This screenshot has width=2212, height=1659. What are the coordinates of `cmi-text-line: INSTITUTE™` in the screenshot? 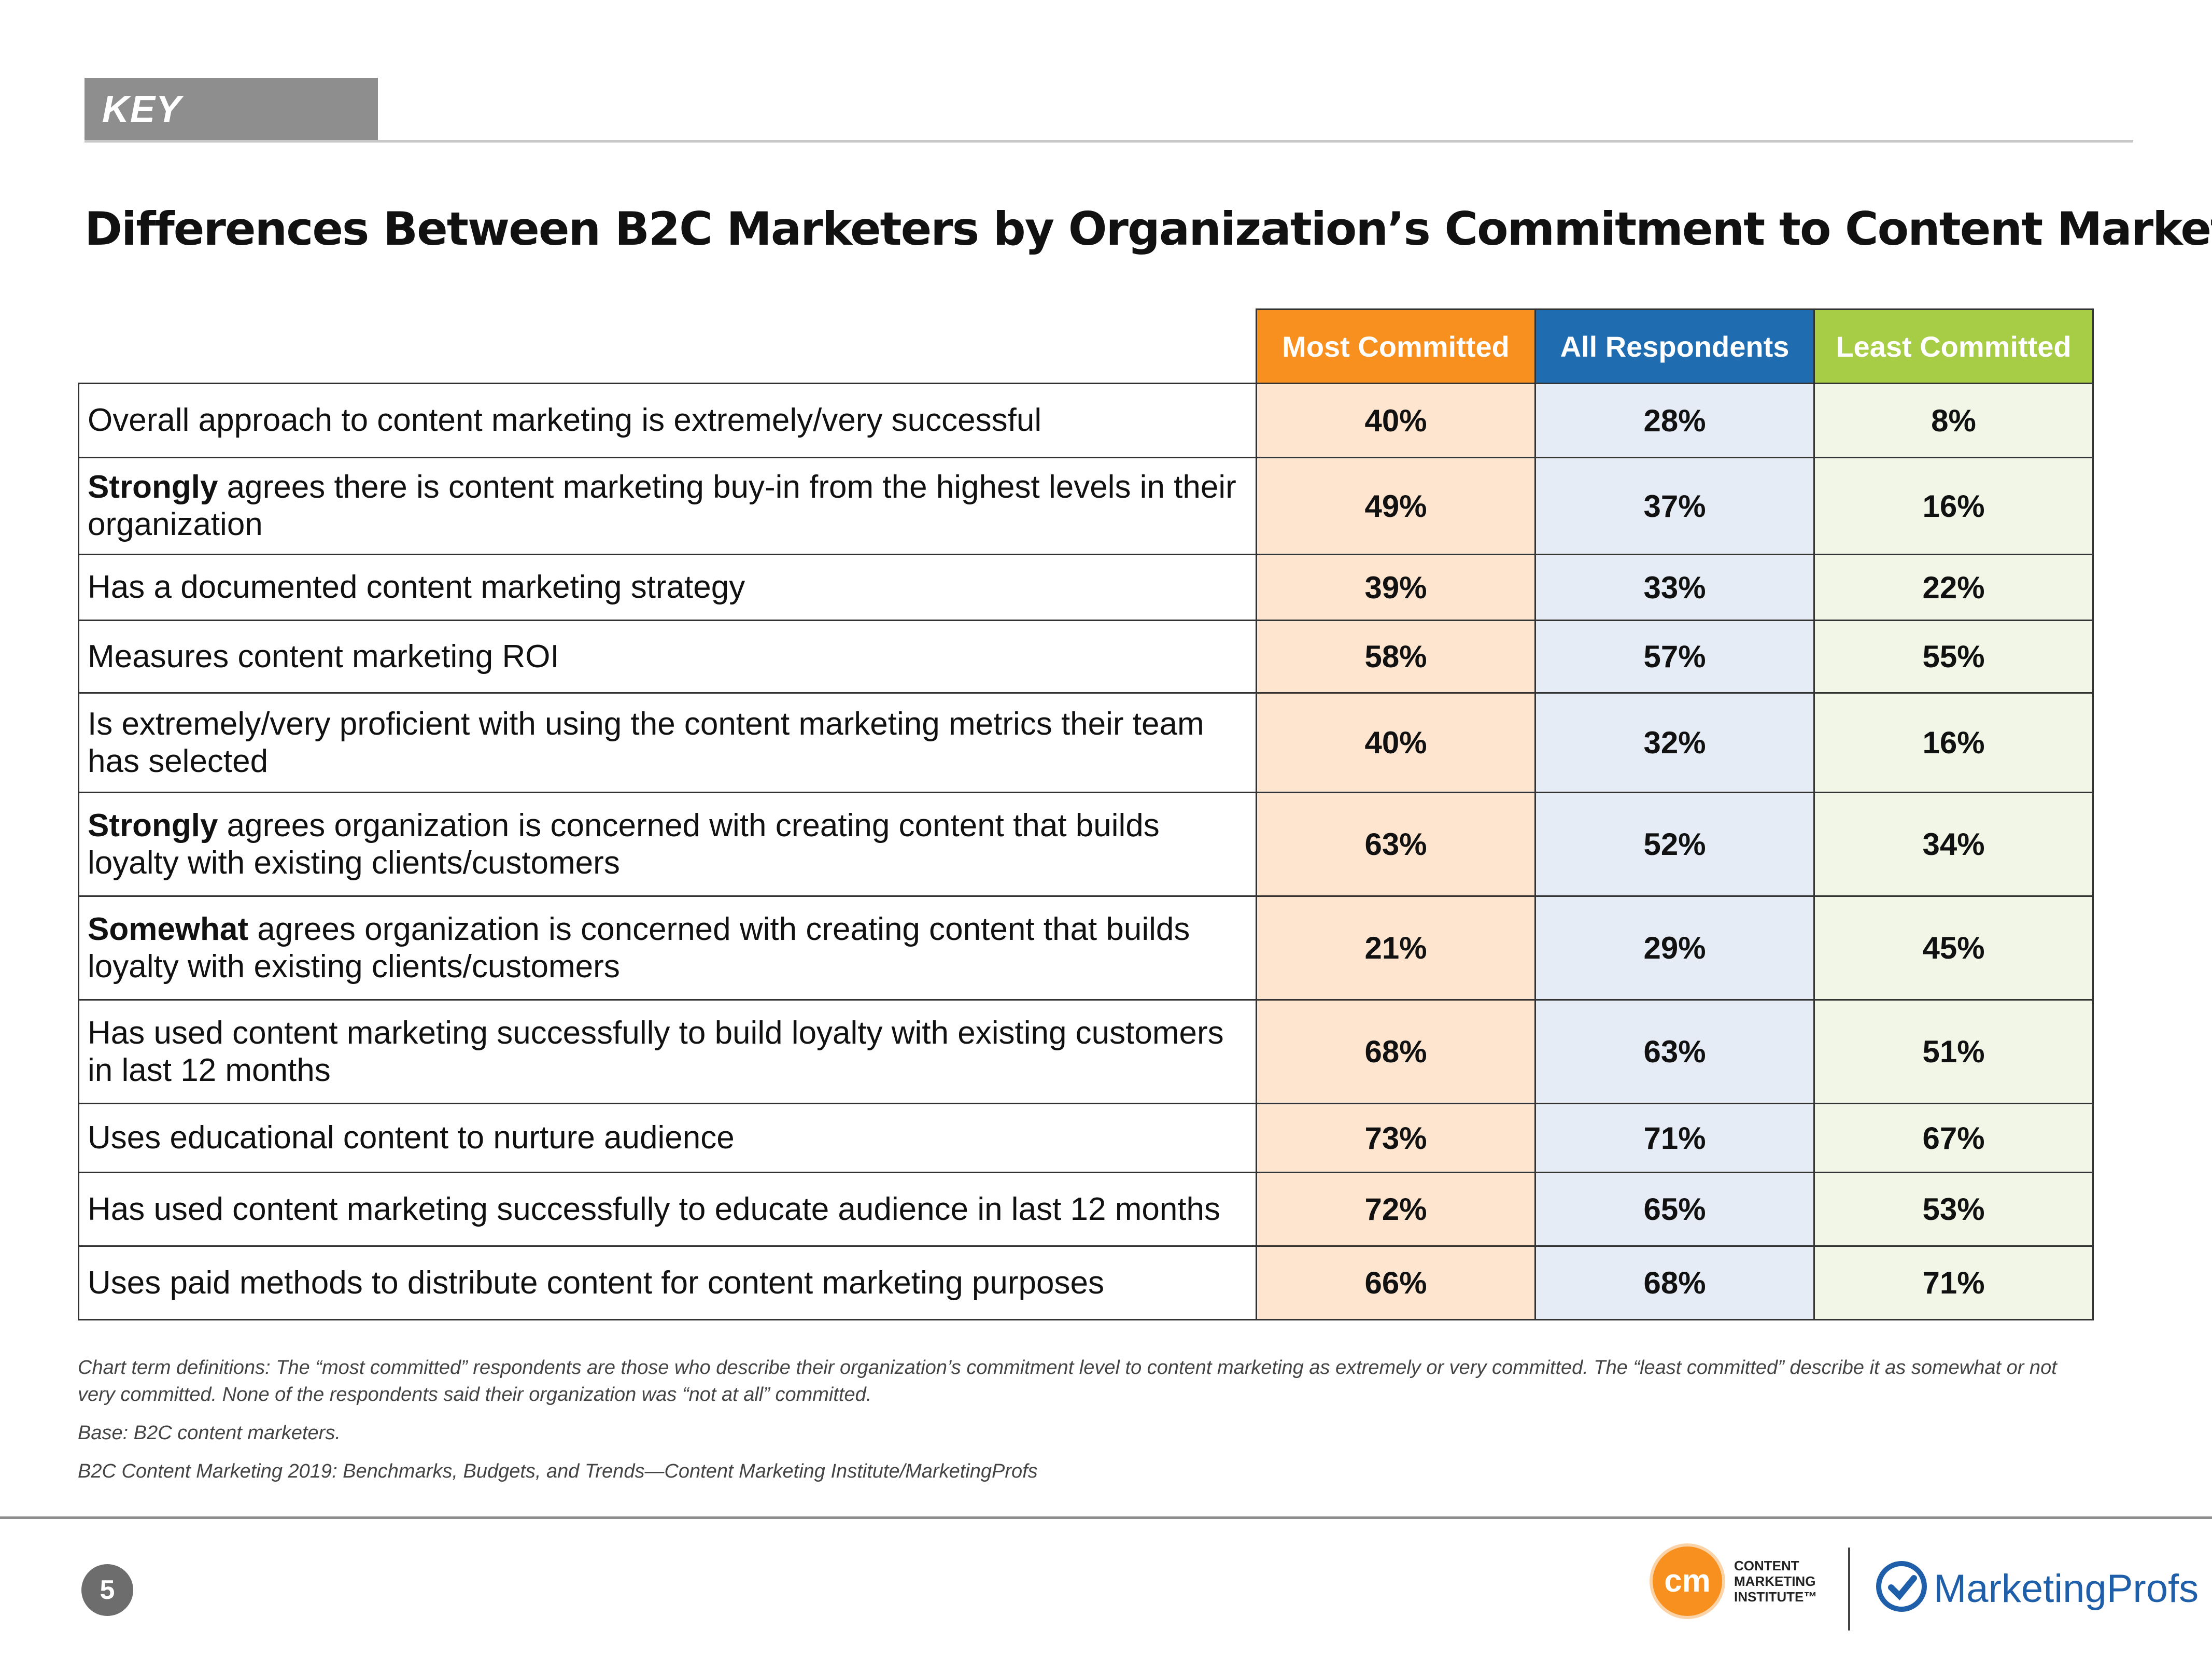 It's located at (1775, 1597).